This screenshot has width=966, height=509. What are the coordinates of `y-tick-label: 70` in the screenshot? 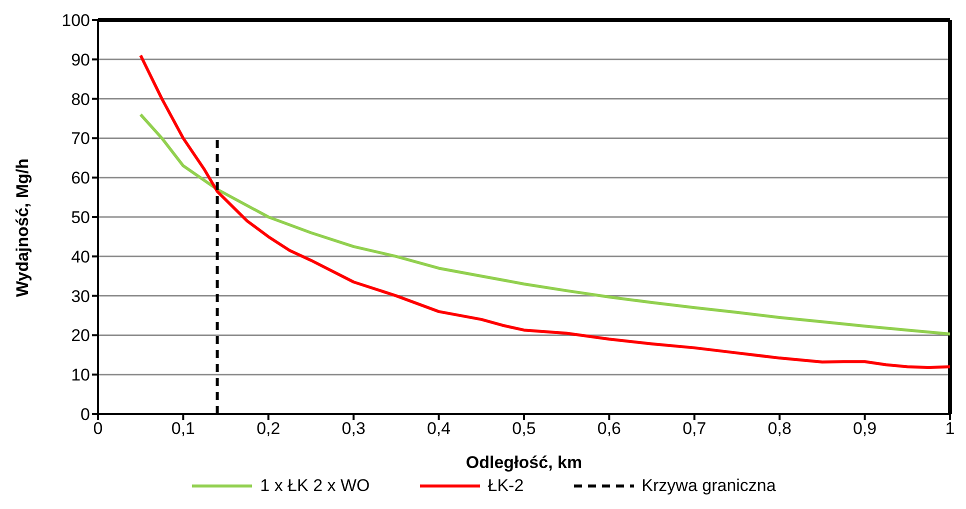 It's located at (80, 138).